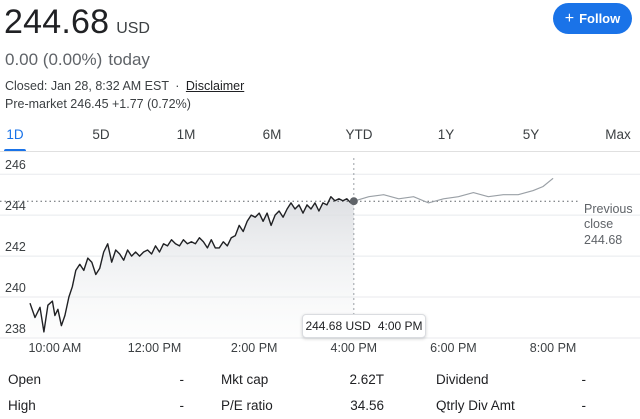 The width and height of the screenshot is (640, 419). Describe the element at coordinates (182, 405) in the screenshot. I see `stat-high-value: -` at that location.